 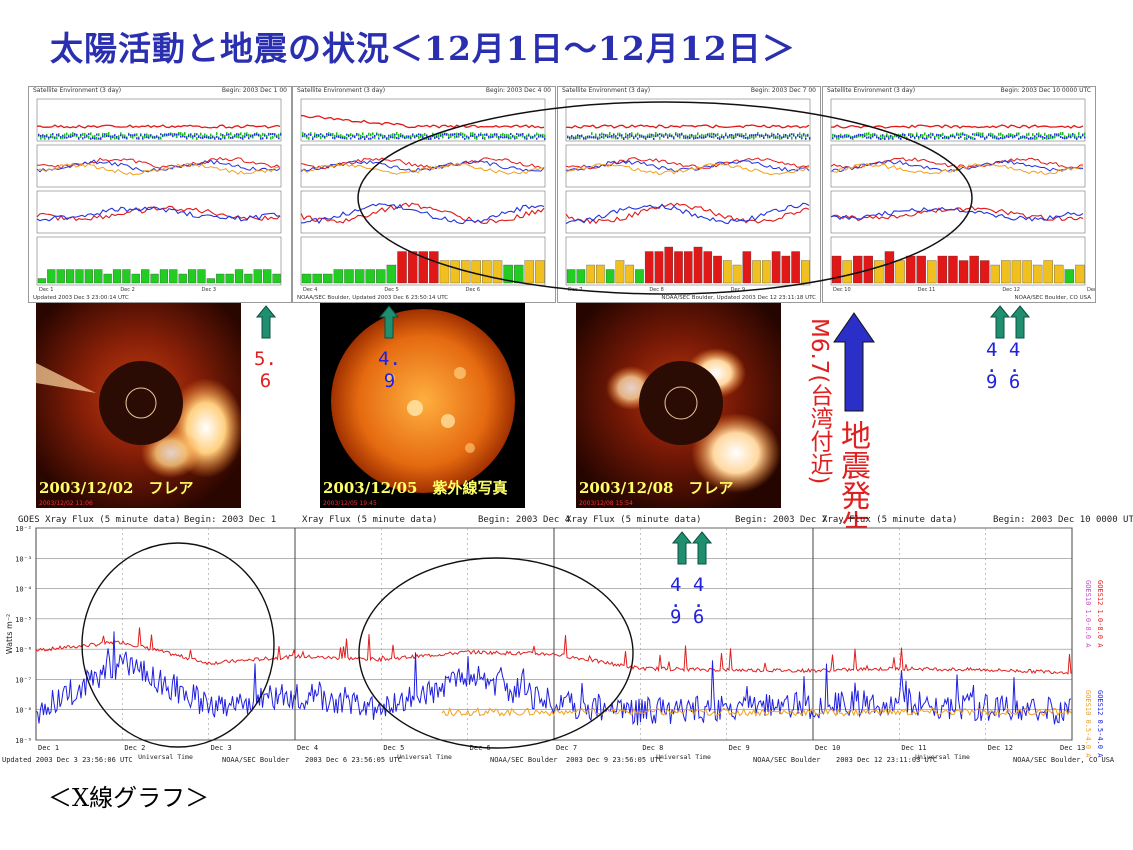 What do you see at coordinates (178, 645) in the screenshot?
I see `highlight-ellipse` at bounding box center [178, 645].